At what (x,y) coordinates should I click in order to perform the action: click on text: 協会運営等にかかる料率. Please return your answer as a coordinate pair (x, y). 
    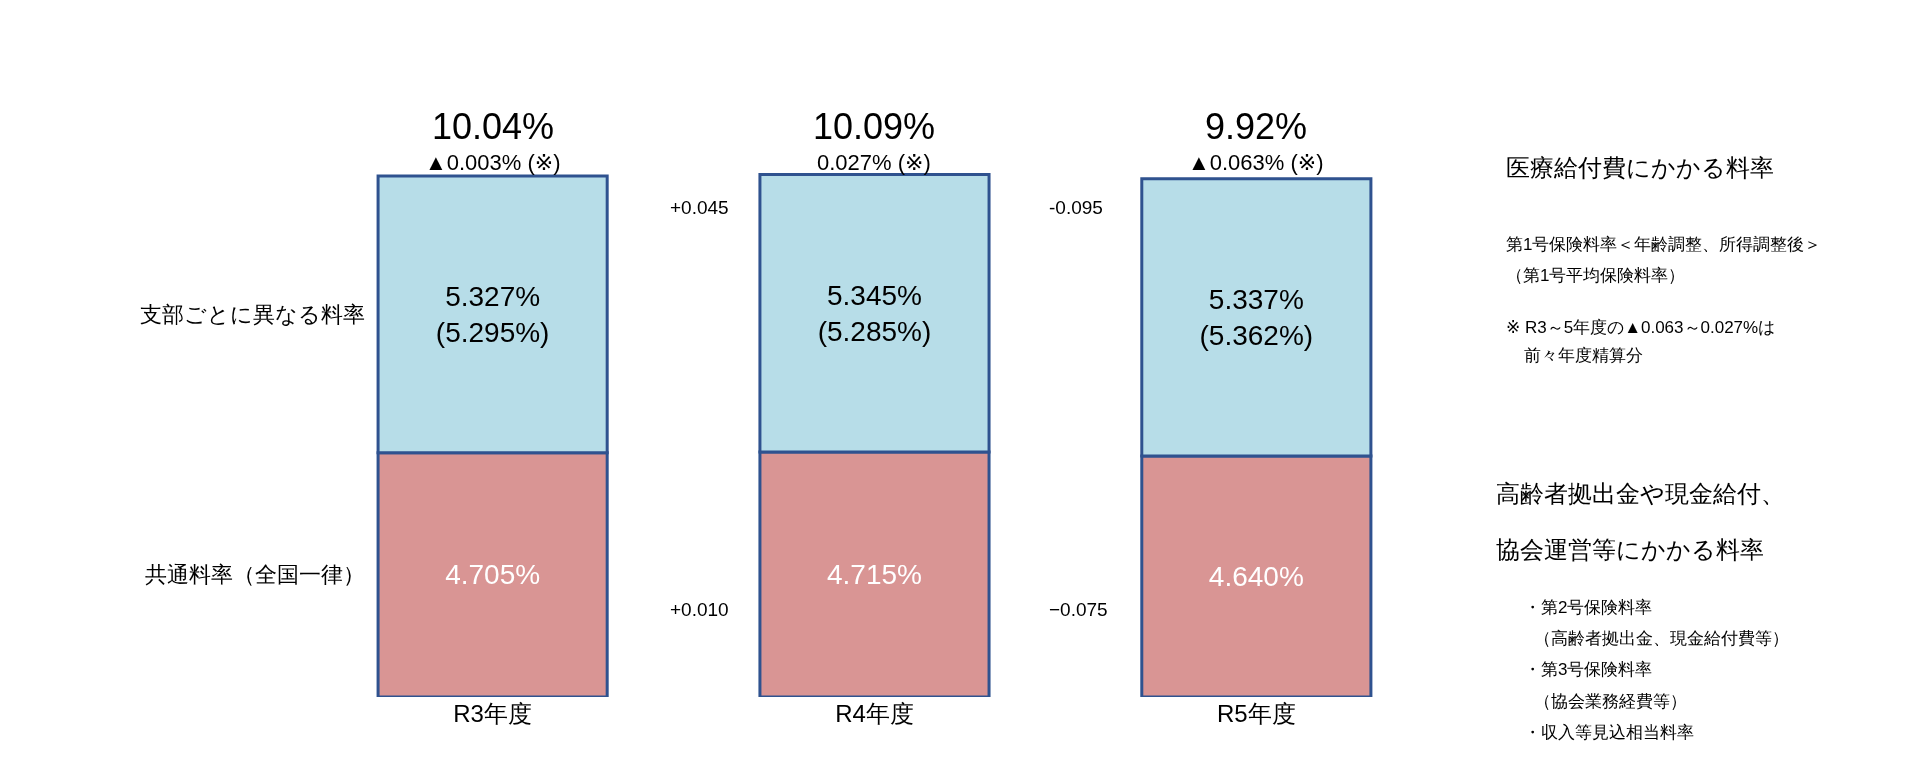
    Looking at the image, I should click on (1630, 549).